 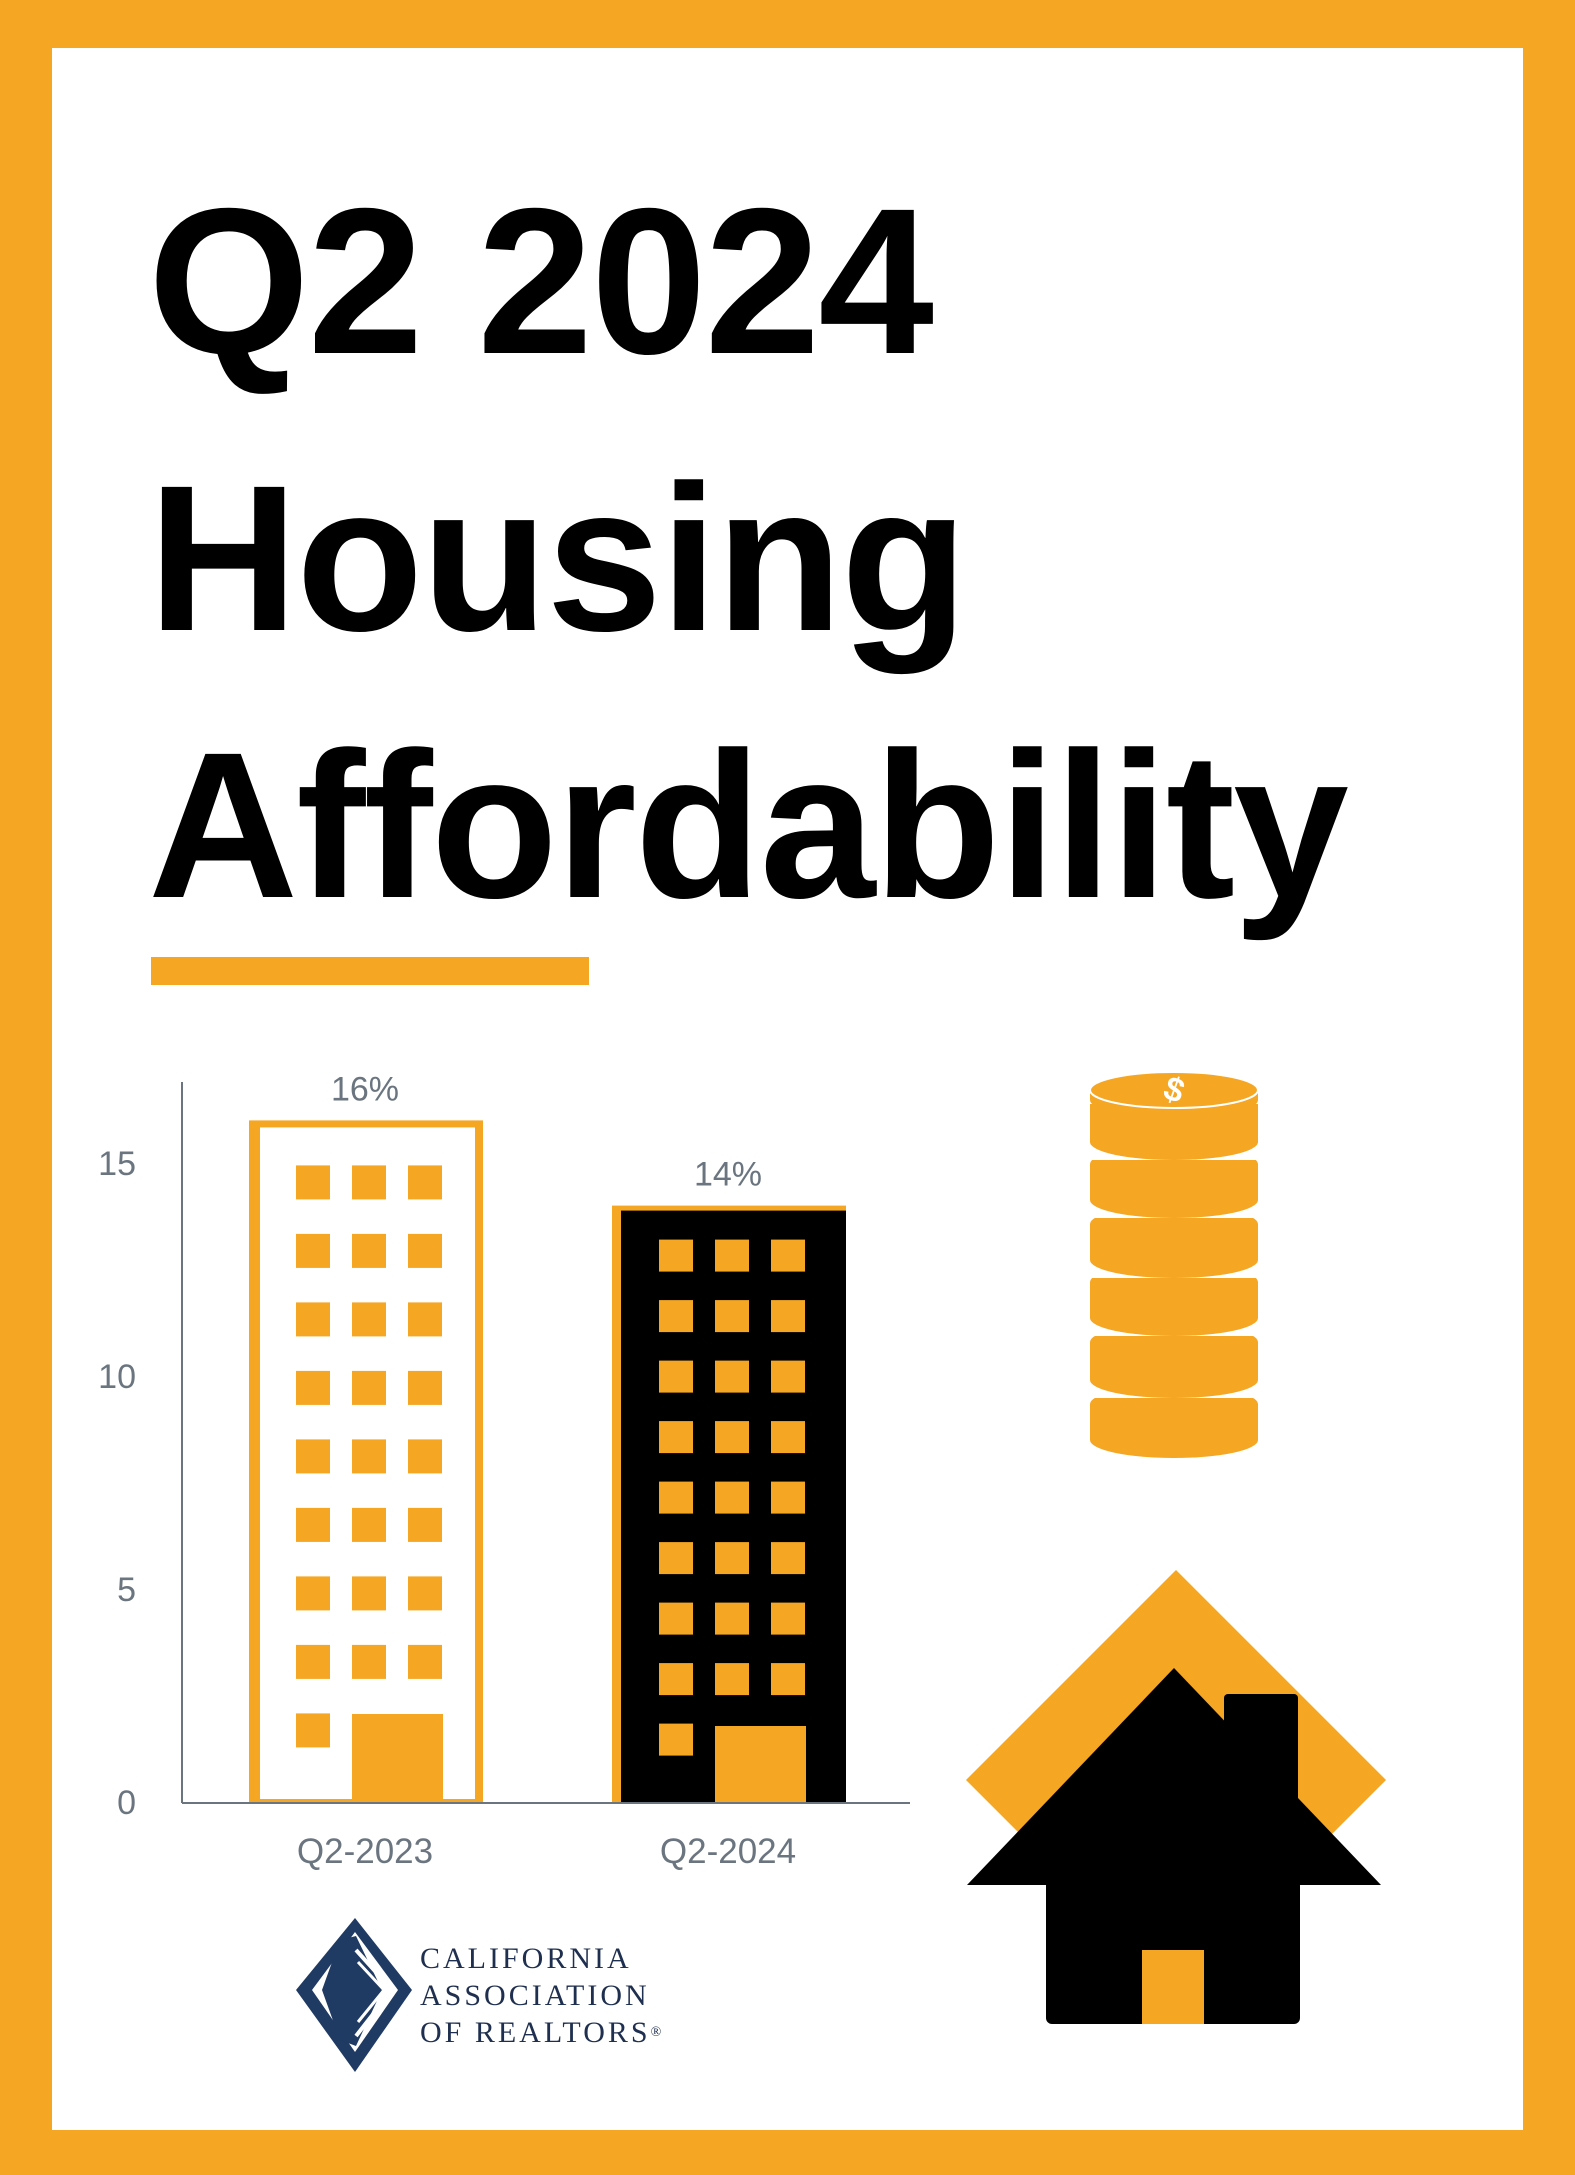 What do you see at coordinates (1176, 1797) in the screenshot?
I see `house-icon` at bounding box center [1176, 1797].